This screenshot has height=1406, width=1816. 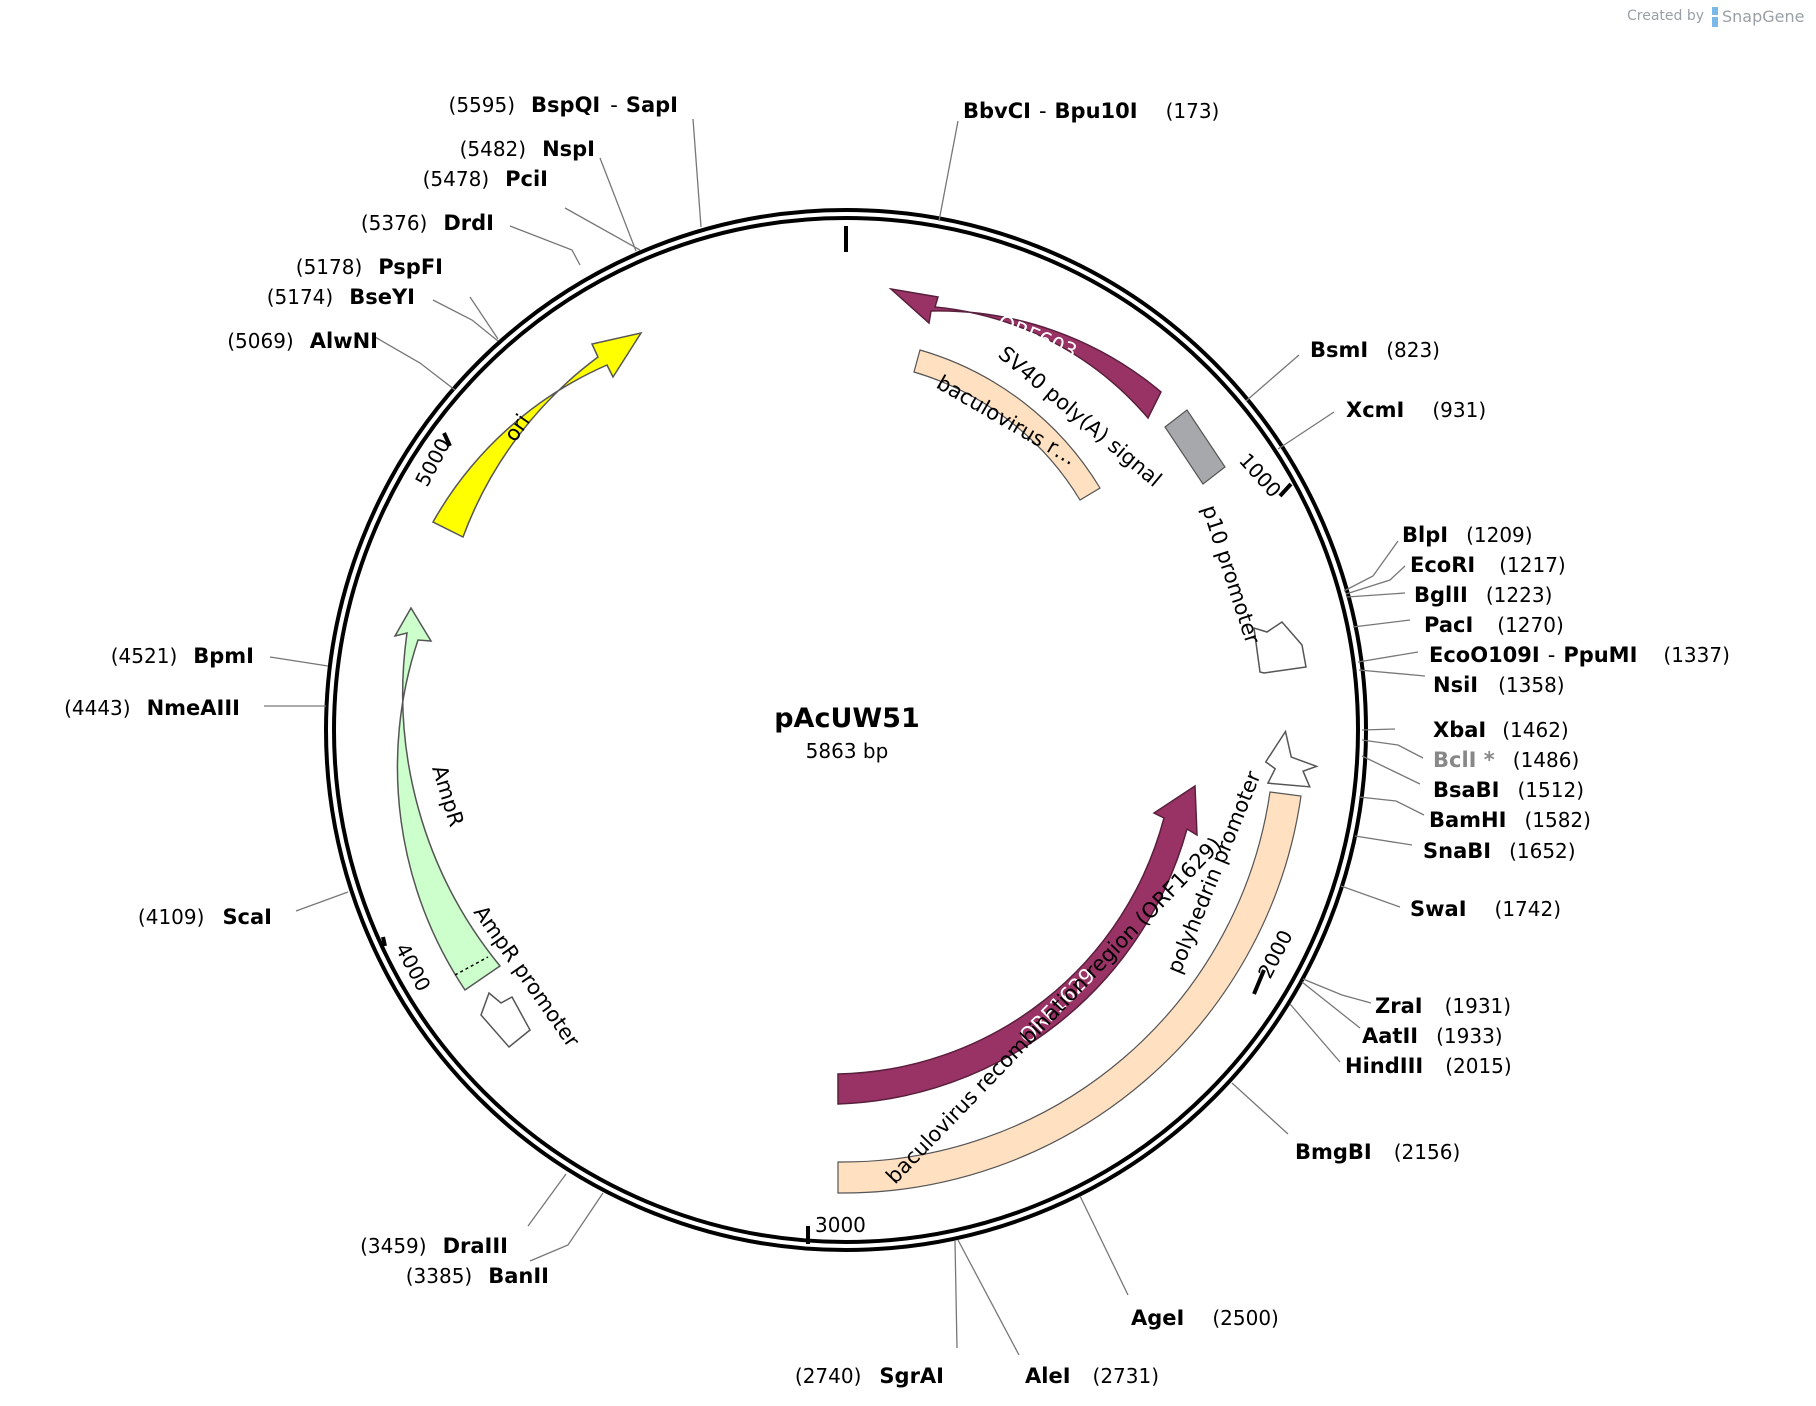 I want to click on site-s18: HindIII (2015), so click(x=1428, y=1066).